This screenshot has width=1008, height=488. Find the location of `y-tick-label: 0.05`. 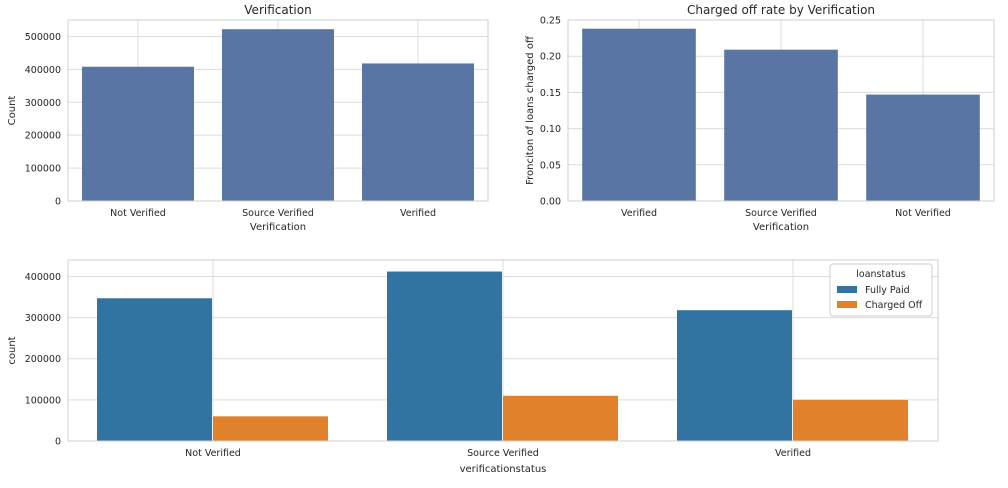

y-tick-label: 0.05 is located at coordinates (550, 165).